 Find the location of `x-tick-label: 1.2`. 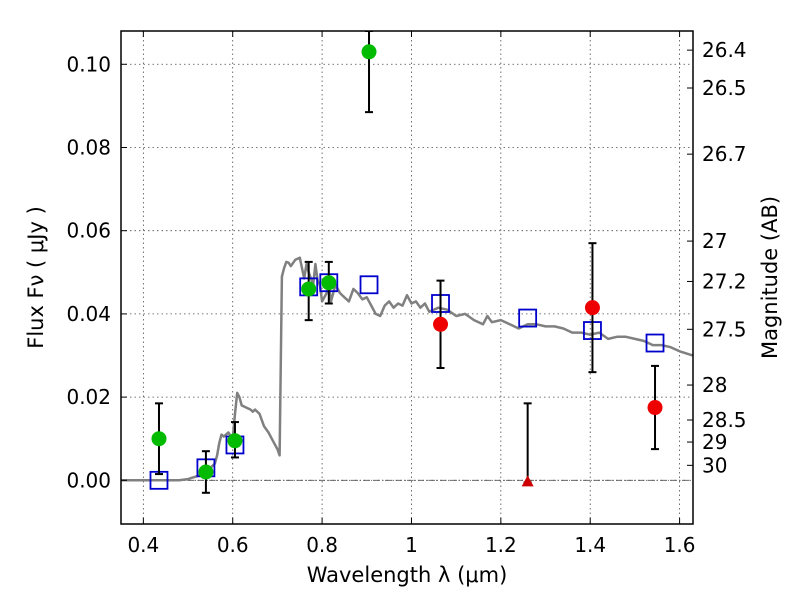

x-tick-label: 1.2 is located at coordinates (501, 545).